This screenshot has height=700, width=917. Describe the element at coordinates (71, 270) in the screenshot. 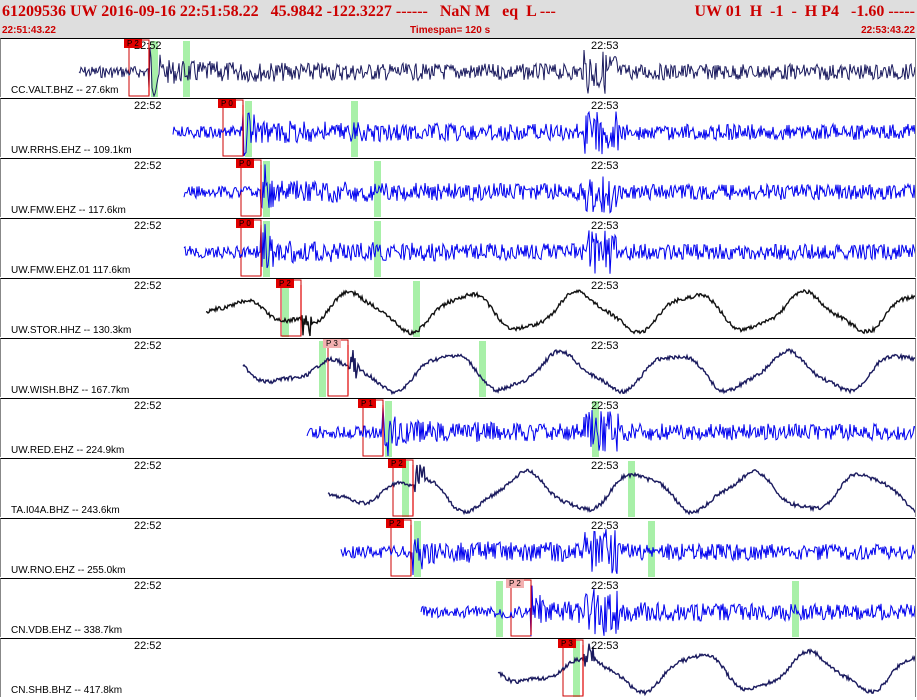

I see `station-label: UW.FMW.EHZ.01 117.6km` at that location.